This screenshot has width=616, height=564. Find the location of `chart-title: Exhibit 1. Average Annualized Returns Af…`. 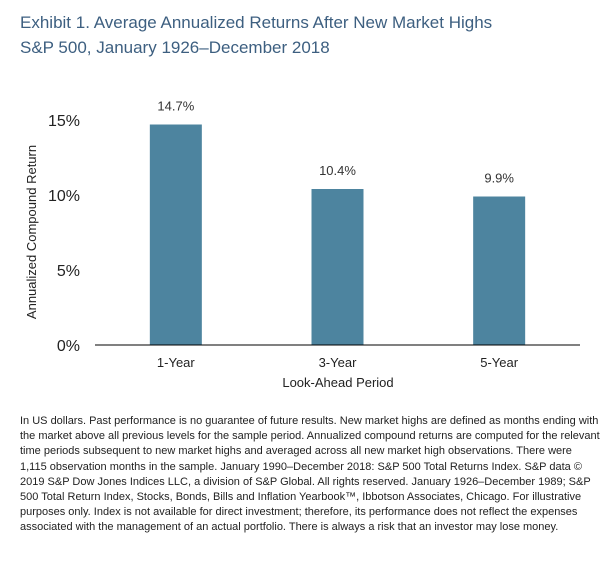

chart-title: Exhibit 1. Average Annualized Returns Af… is located at coordinates (256, 22).